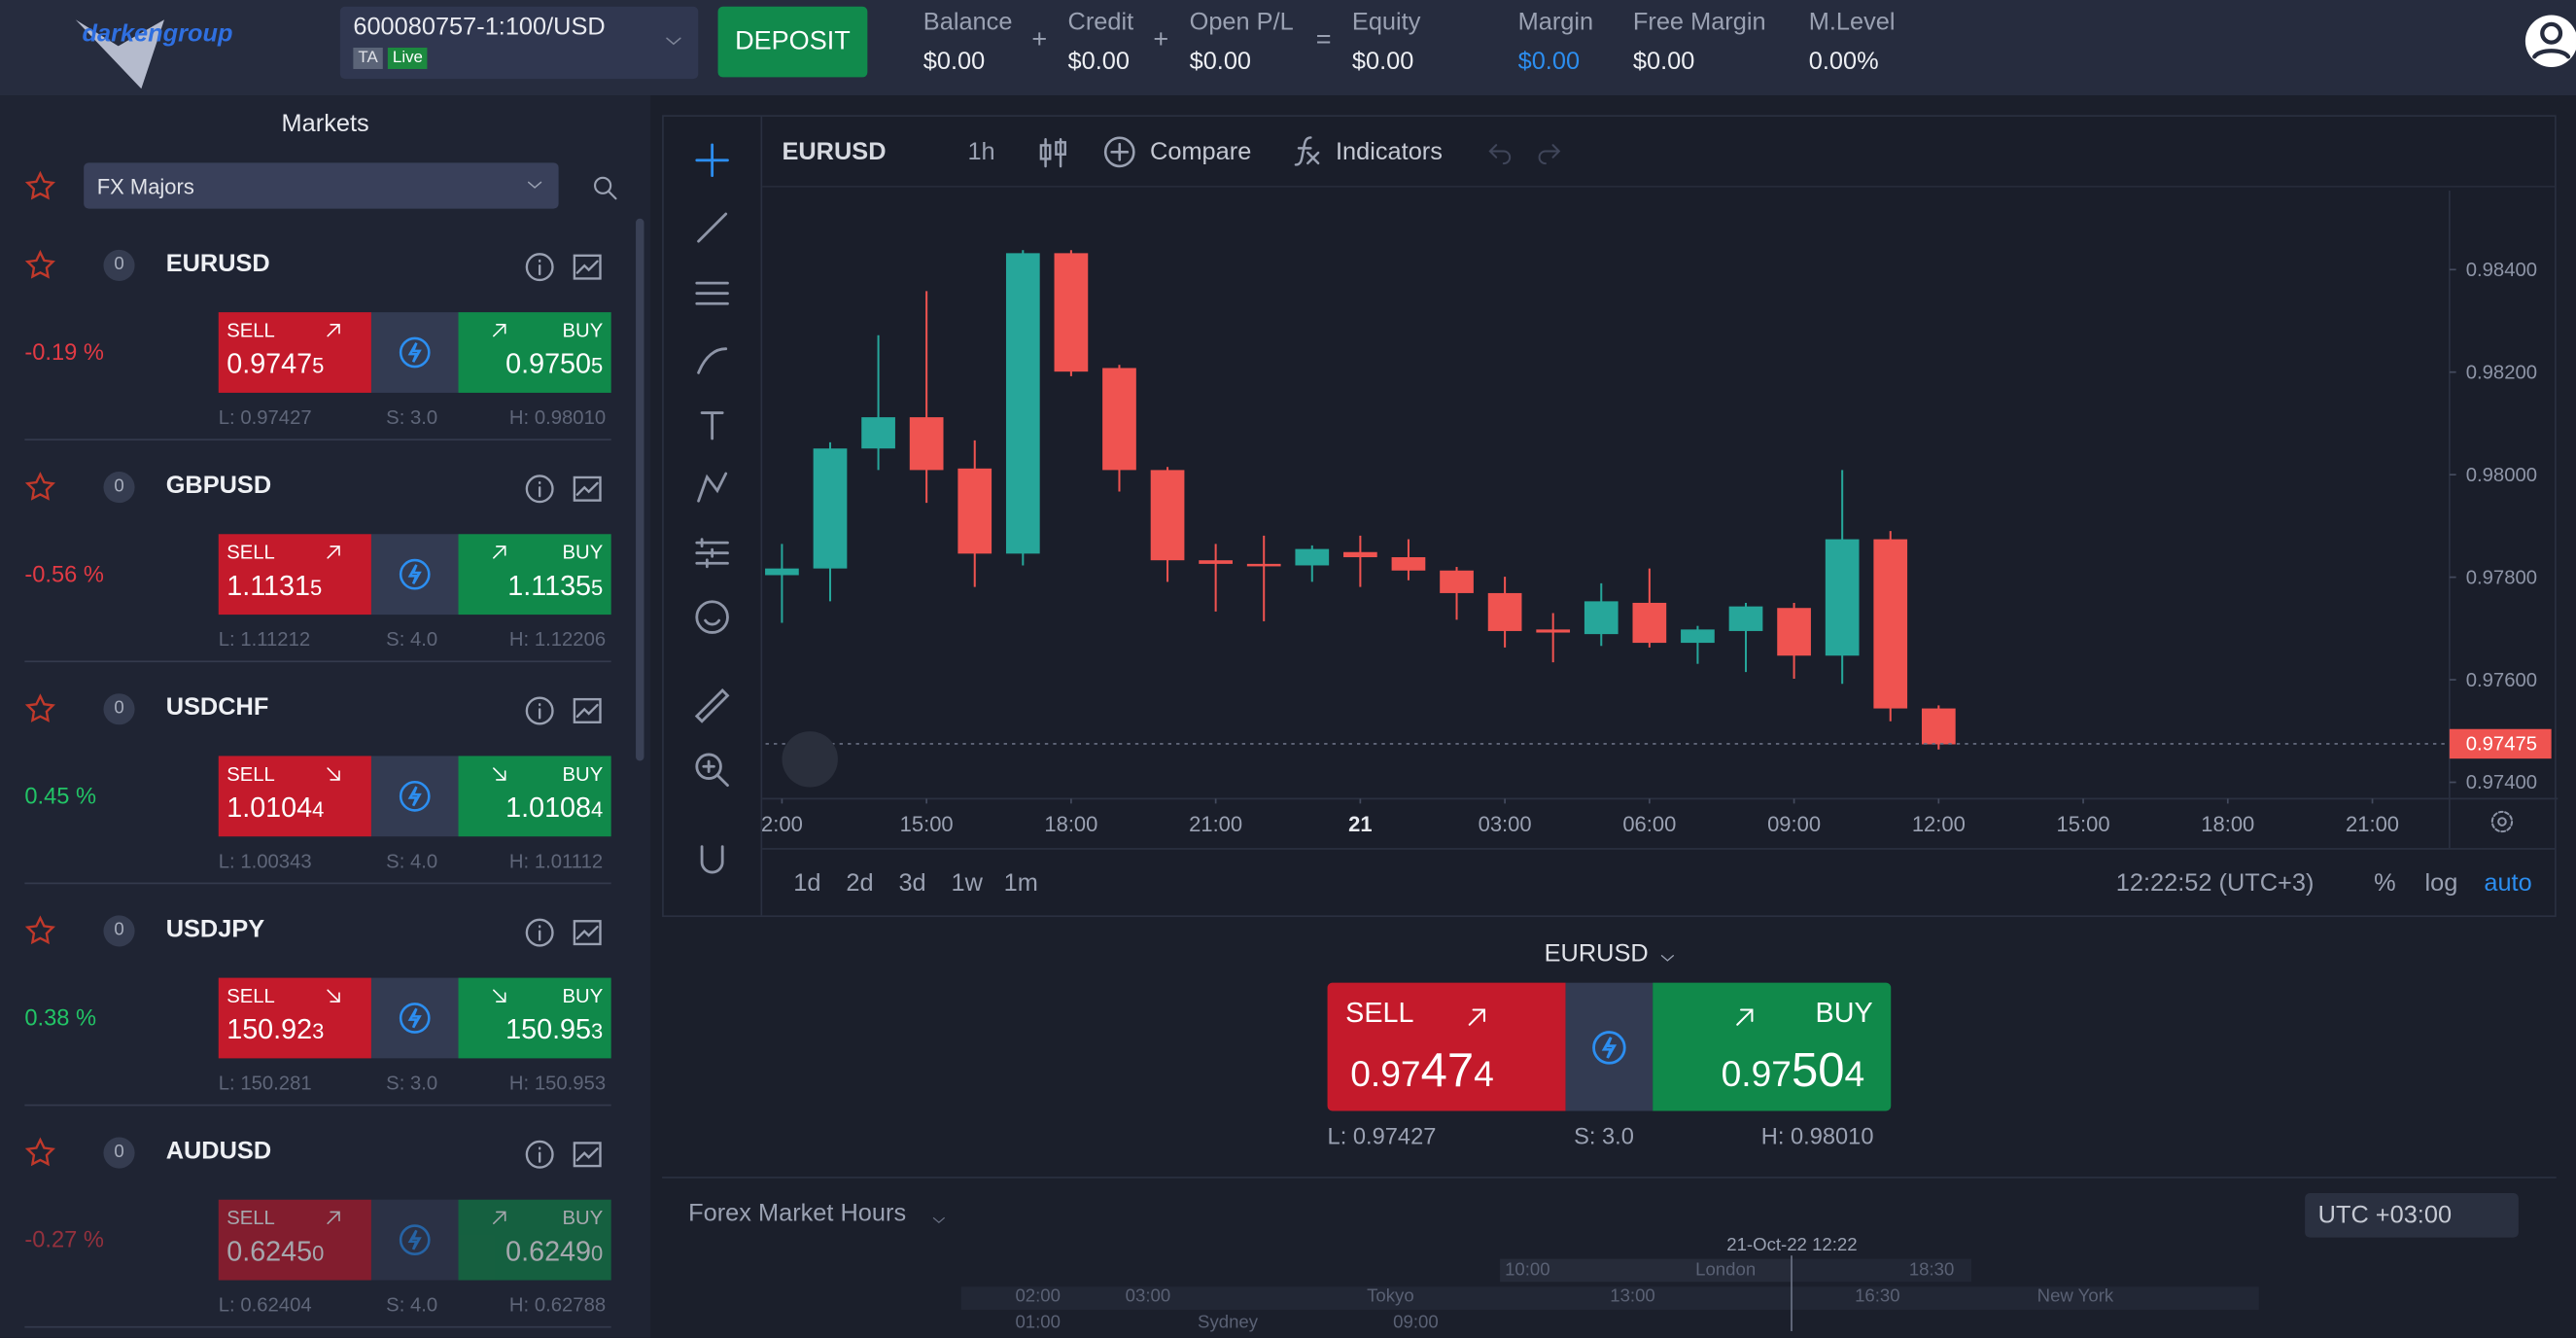 The height and width of the screenshot is (1338, 2576). Describe the element at coordinates (321, 185) in the screenshot. I see `market-filter: FX Majors` at that location.